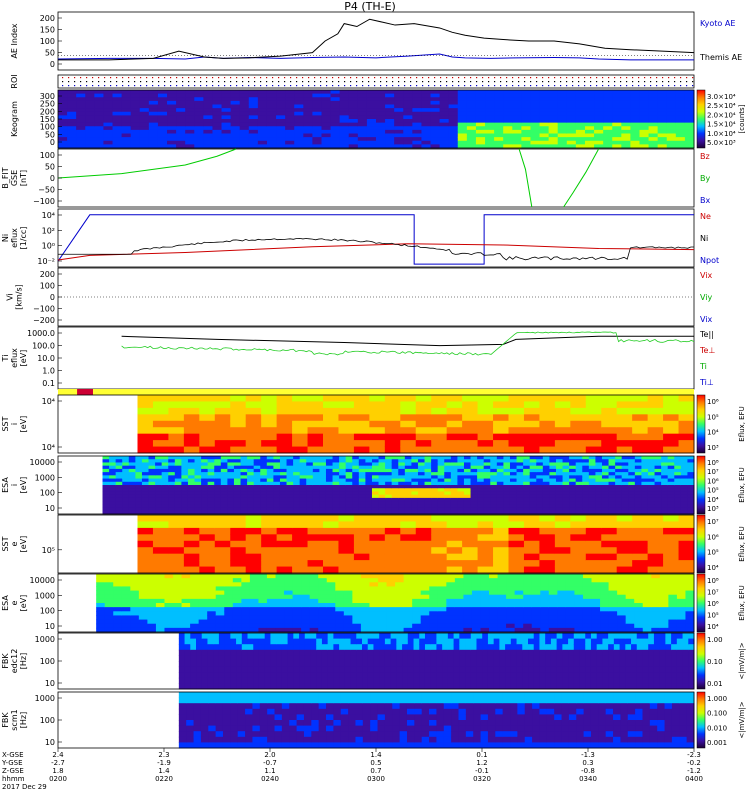 The height and width of the screenshot is (800, 750). I want to click on bfield-panel, so click(376, 178).